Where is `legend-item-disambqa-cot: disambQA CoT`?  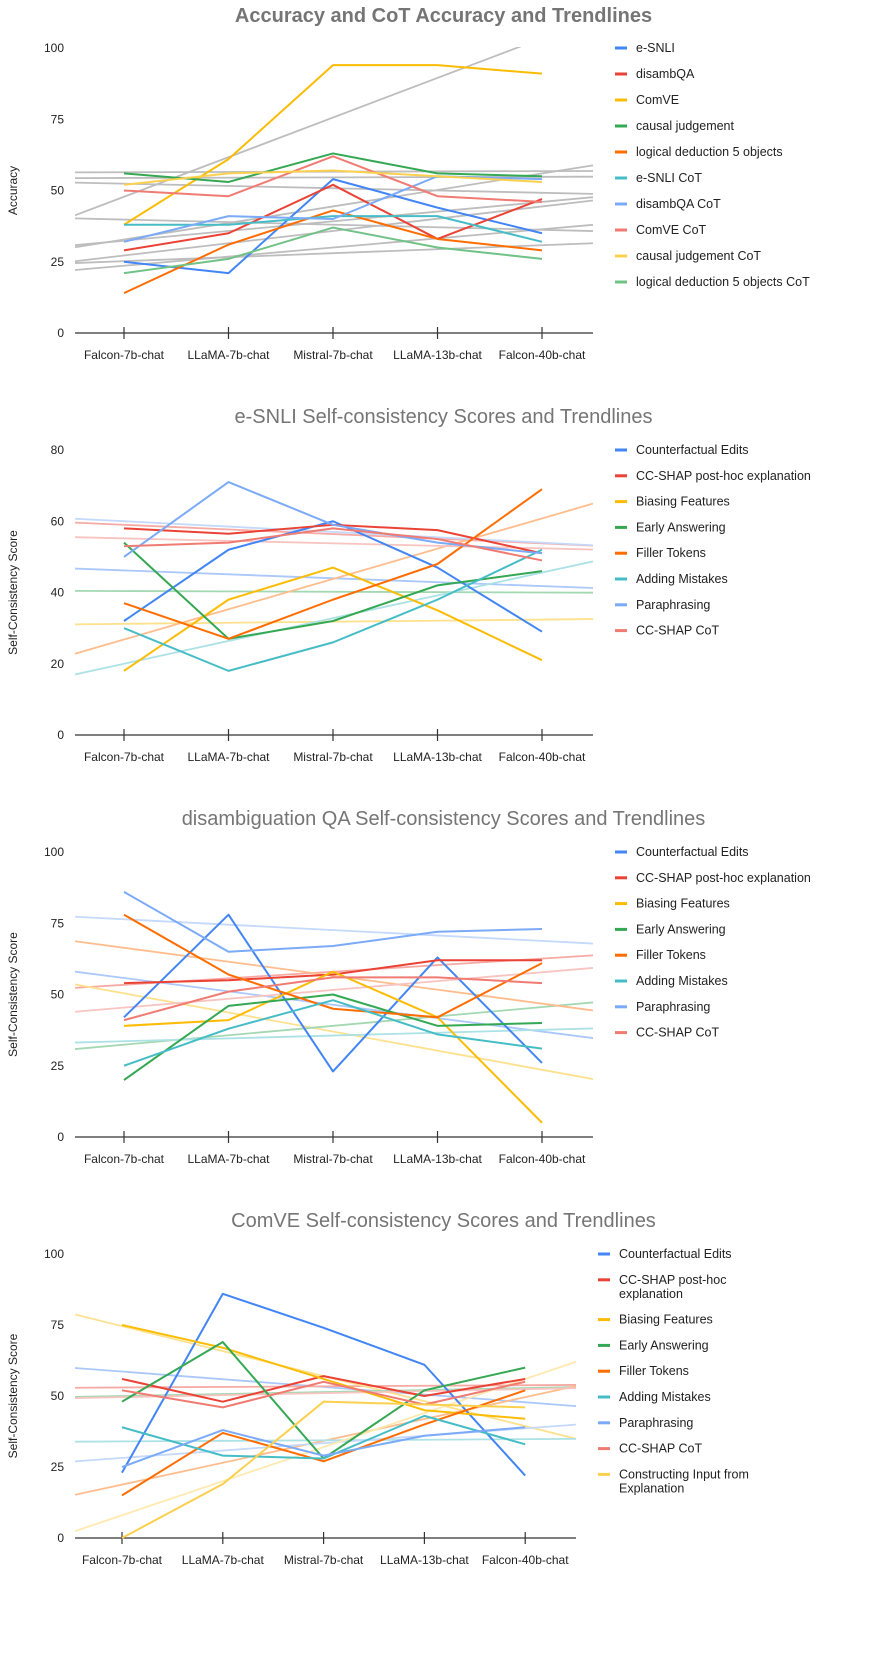
legend-item-disambqa-cot: disambQA CoT is located at coordinates (668, 204).